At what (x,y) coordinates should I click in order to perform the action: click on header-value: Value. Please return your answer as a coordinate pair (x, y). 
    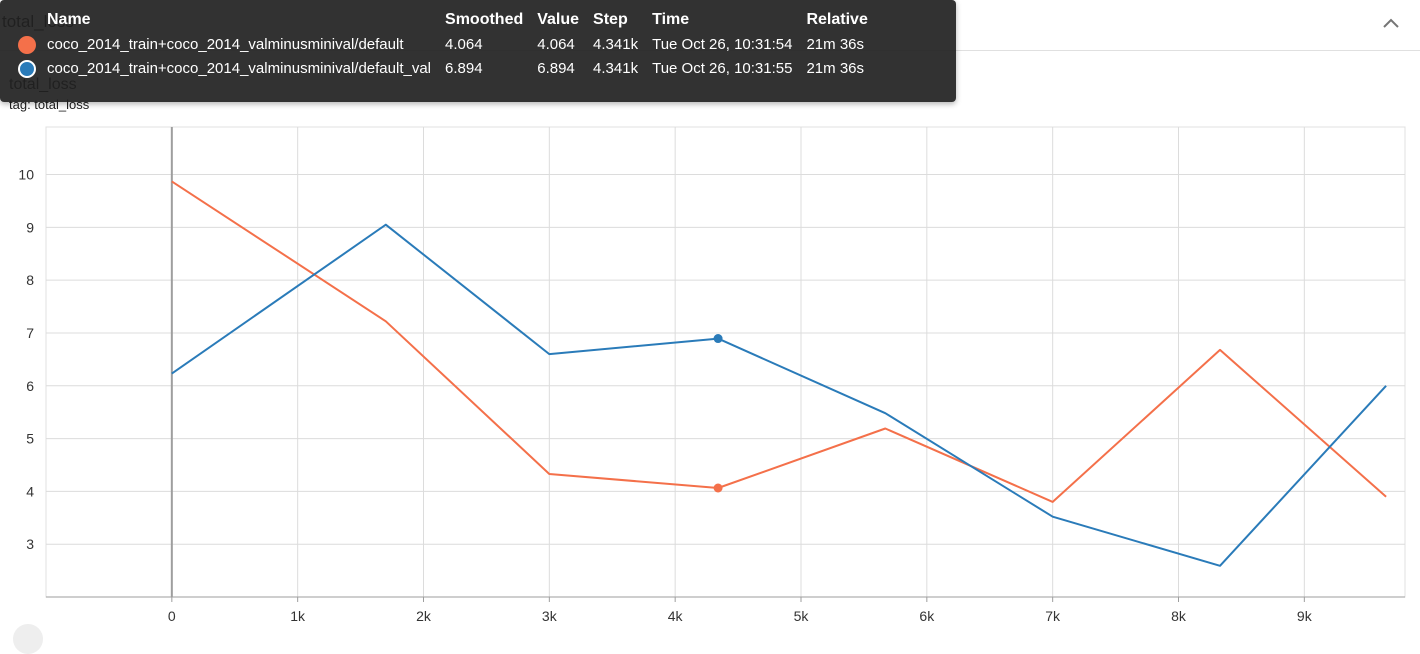
    Looking at the image, I should click on (558, 19).